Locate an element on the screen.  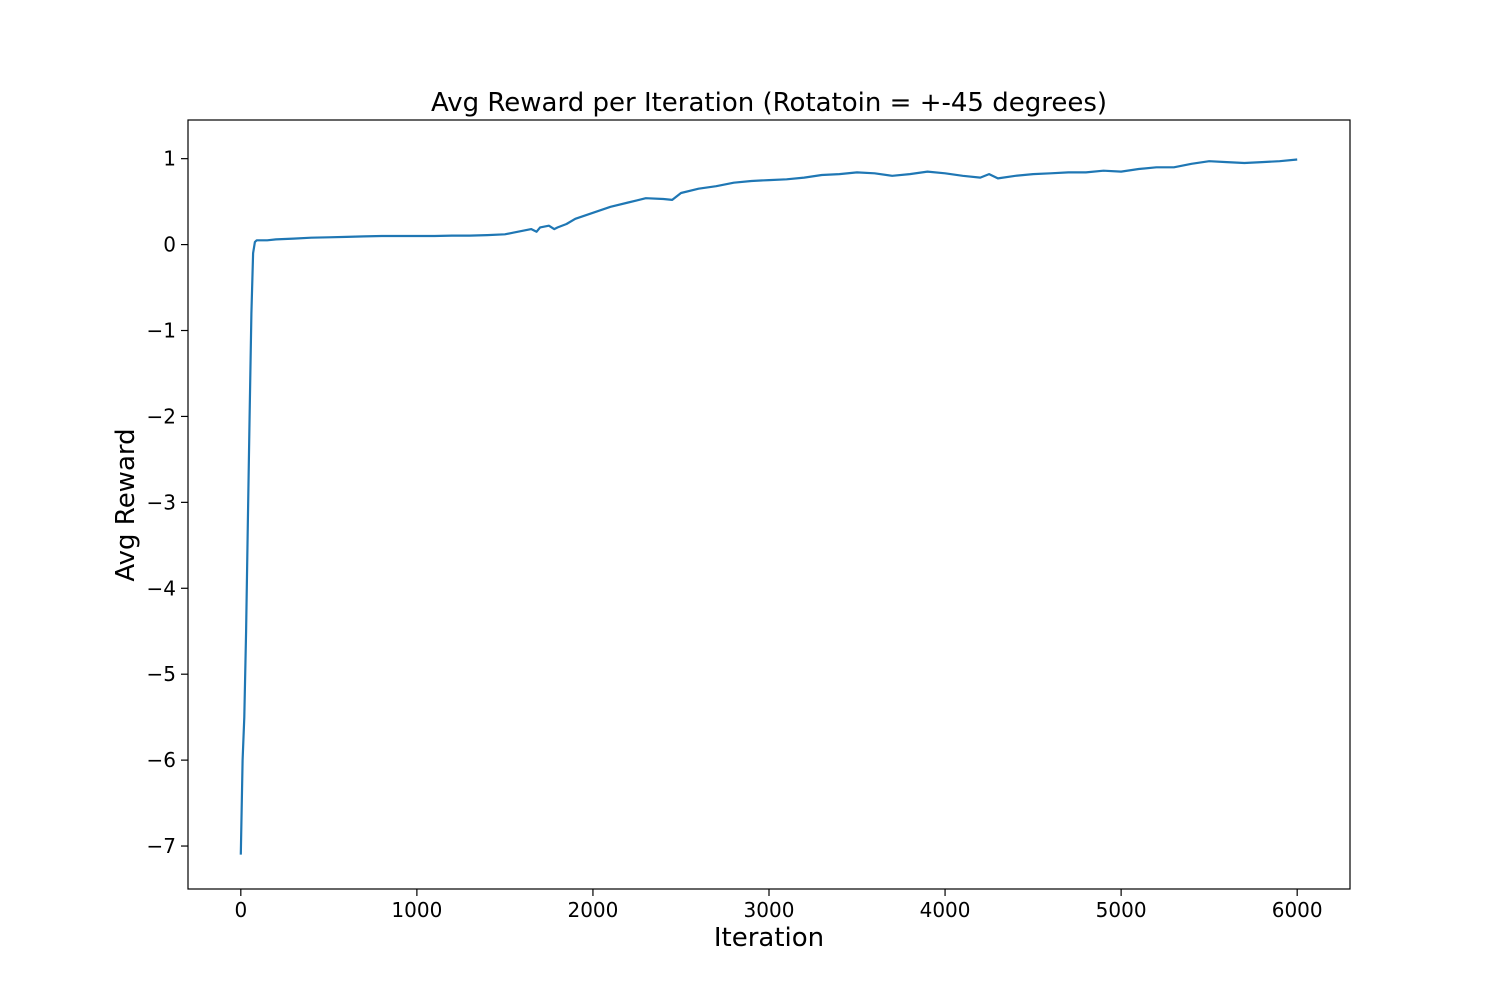
y-tick-label: −3 is located at coordinates (161, 502).